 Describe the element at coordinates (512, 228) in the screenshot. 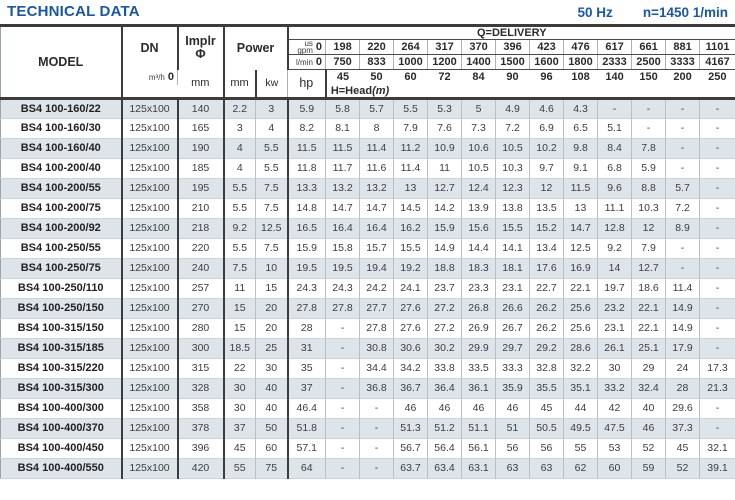

I see `head-value-cell: 15.5` at that location.